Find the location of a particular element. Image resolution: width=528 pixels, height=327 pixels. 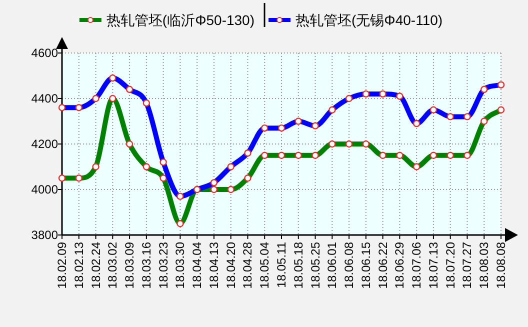

x-tick-label: 18.08.08 is located at coordinates (501, 265).